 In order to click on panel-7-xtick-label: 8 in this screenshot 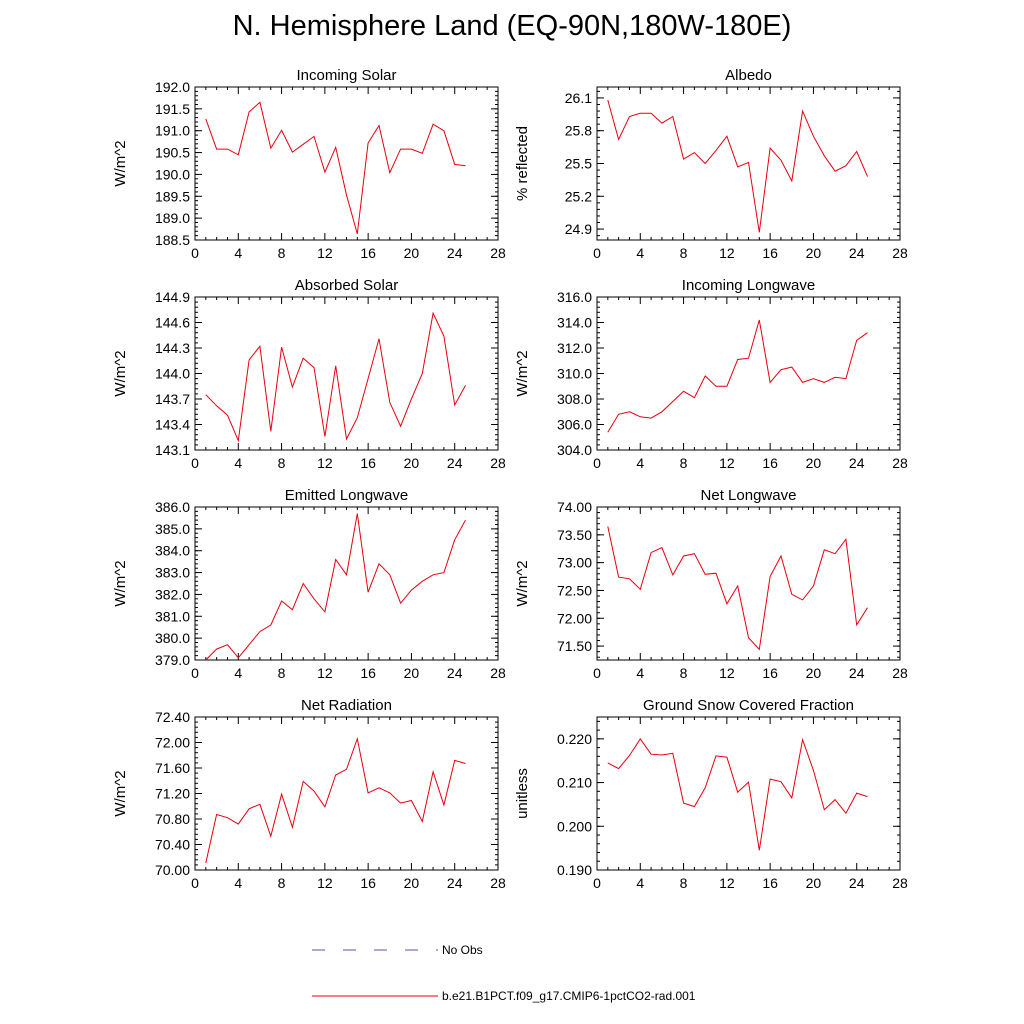, I will do `click(282, 883)`.